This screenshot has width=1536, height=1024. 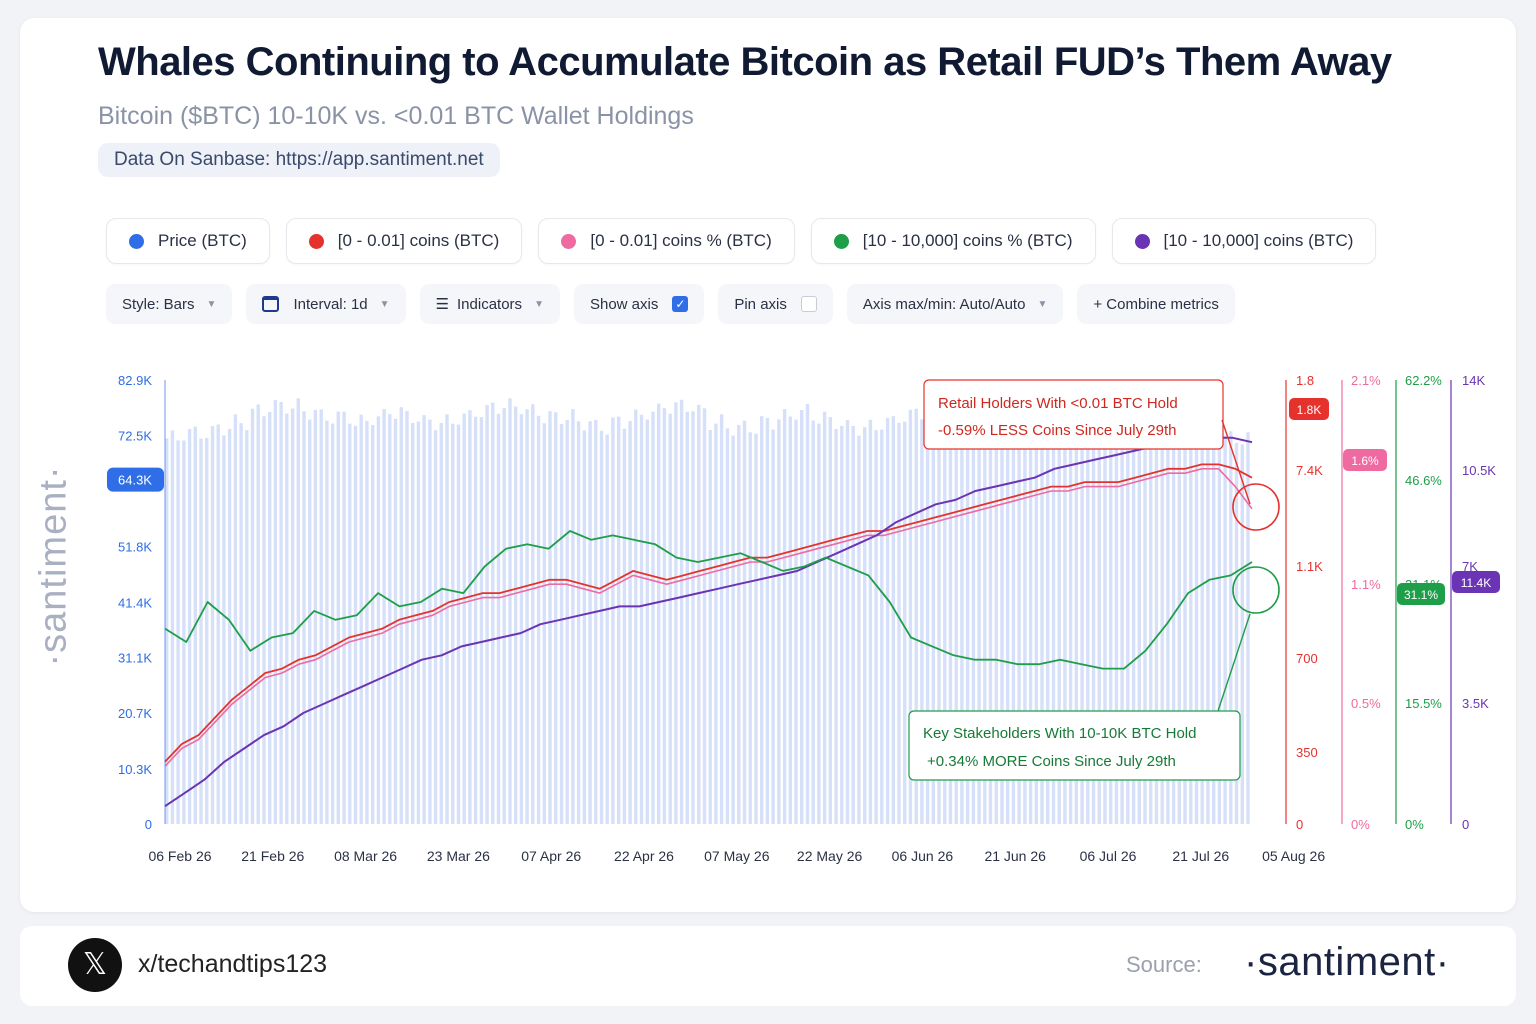 What do you see at coordinates (272, 856) in the screenshot?
I see `x-tick-label: 21 Feb 26` at bounding box center [272, 856].